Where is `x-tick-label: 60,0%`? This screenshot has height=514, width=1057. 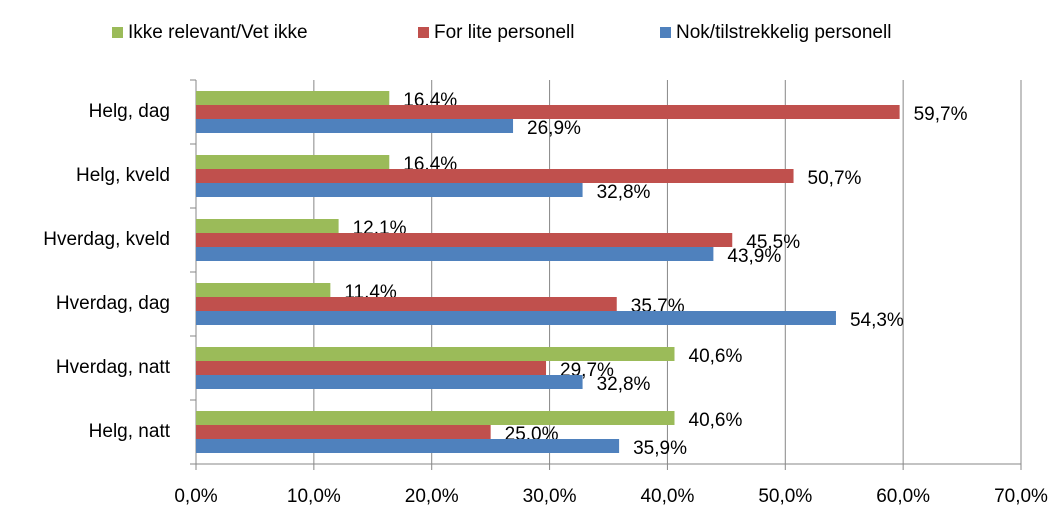 x-tick-label: 60,0% is located at coordinates (903, 496).